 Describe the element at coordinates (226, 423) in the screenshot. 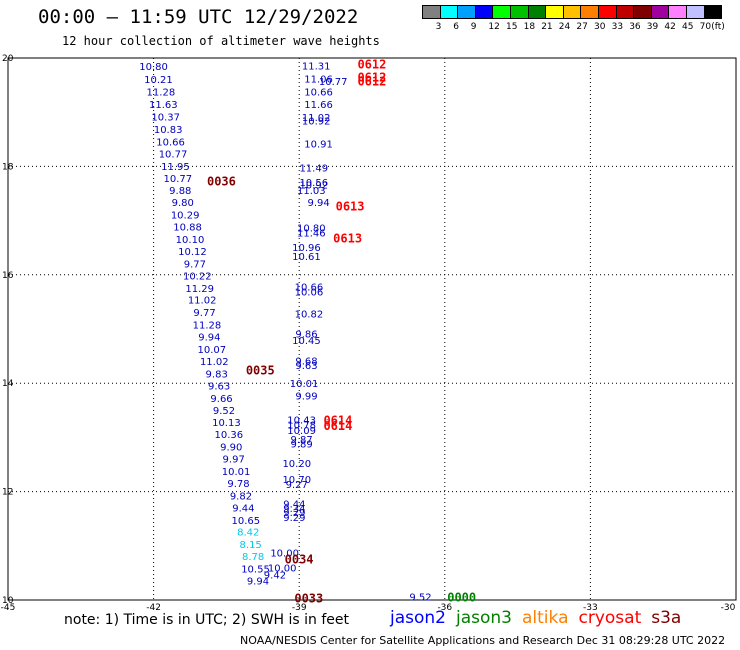

I see `wave-height-point: 10.13` at that location.